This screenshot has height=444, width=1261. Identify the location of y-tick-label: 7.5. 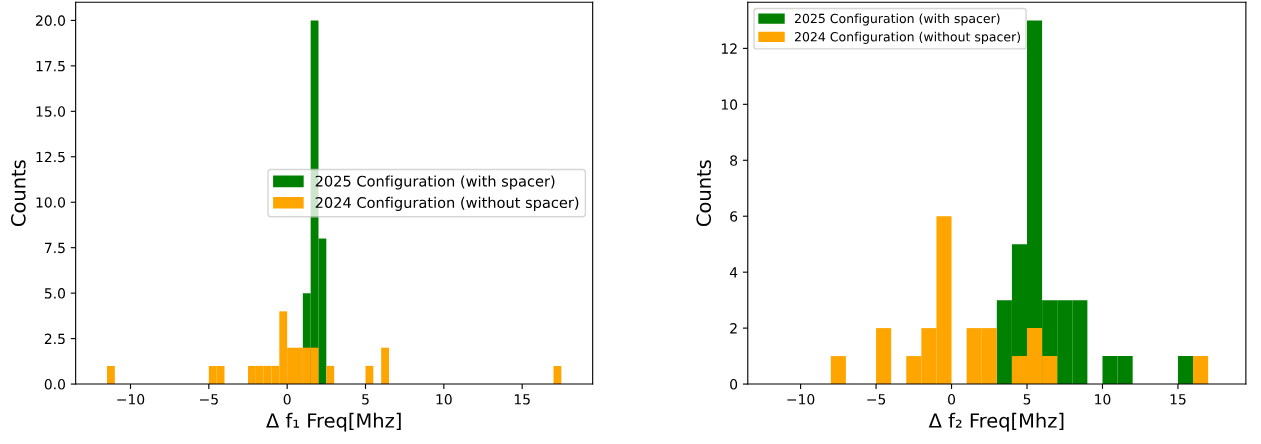
(54, 248).